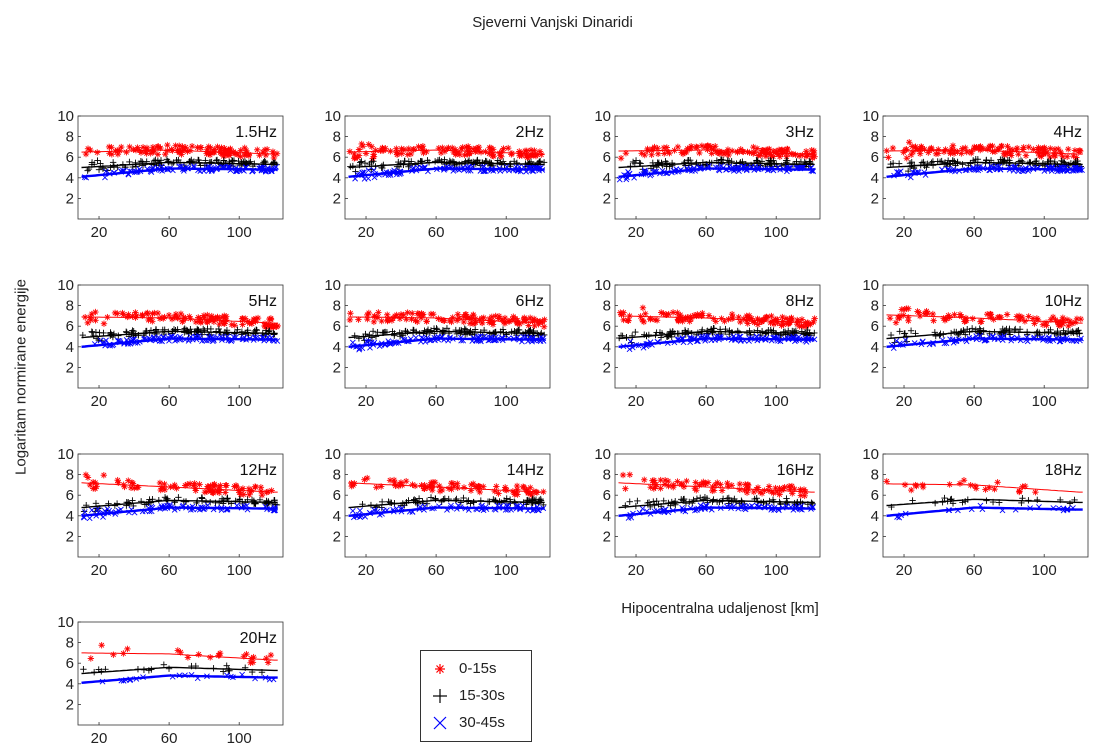 This screenshot has width=1105, height=754. Describe the element at coordinates (776, 570) in the screenshot. I see `x-tick-label: 100` at that location.